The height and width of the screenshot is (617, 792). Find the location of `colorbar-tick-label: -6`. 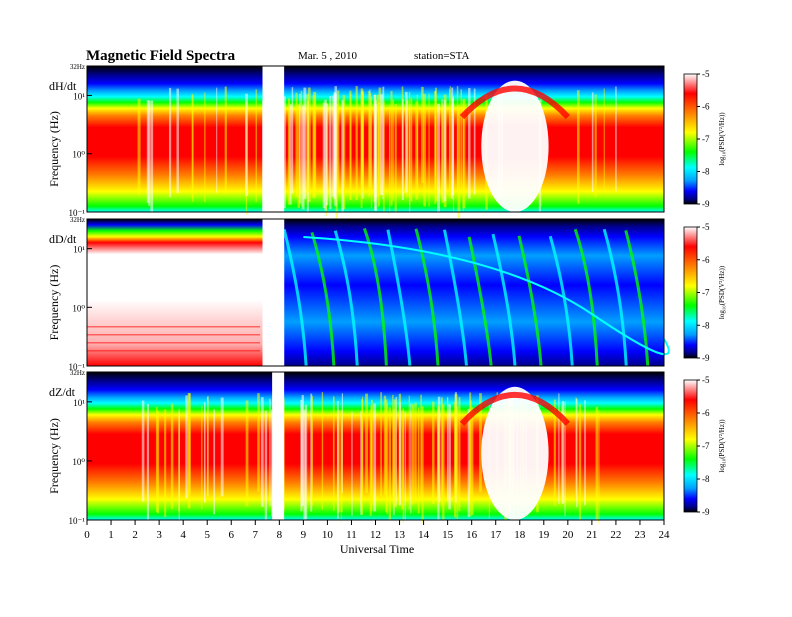

colorbar-tick-label: -6 is located at coordinates (706, 107).